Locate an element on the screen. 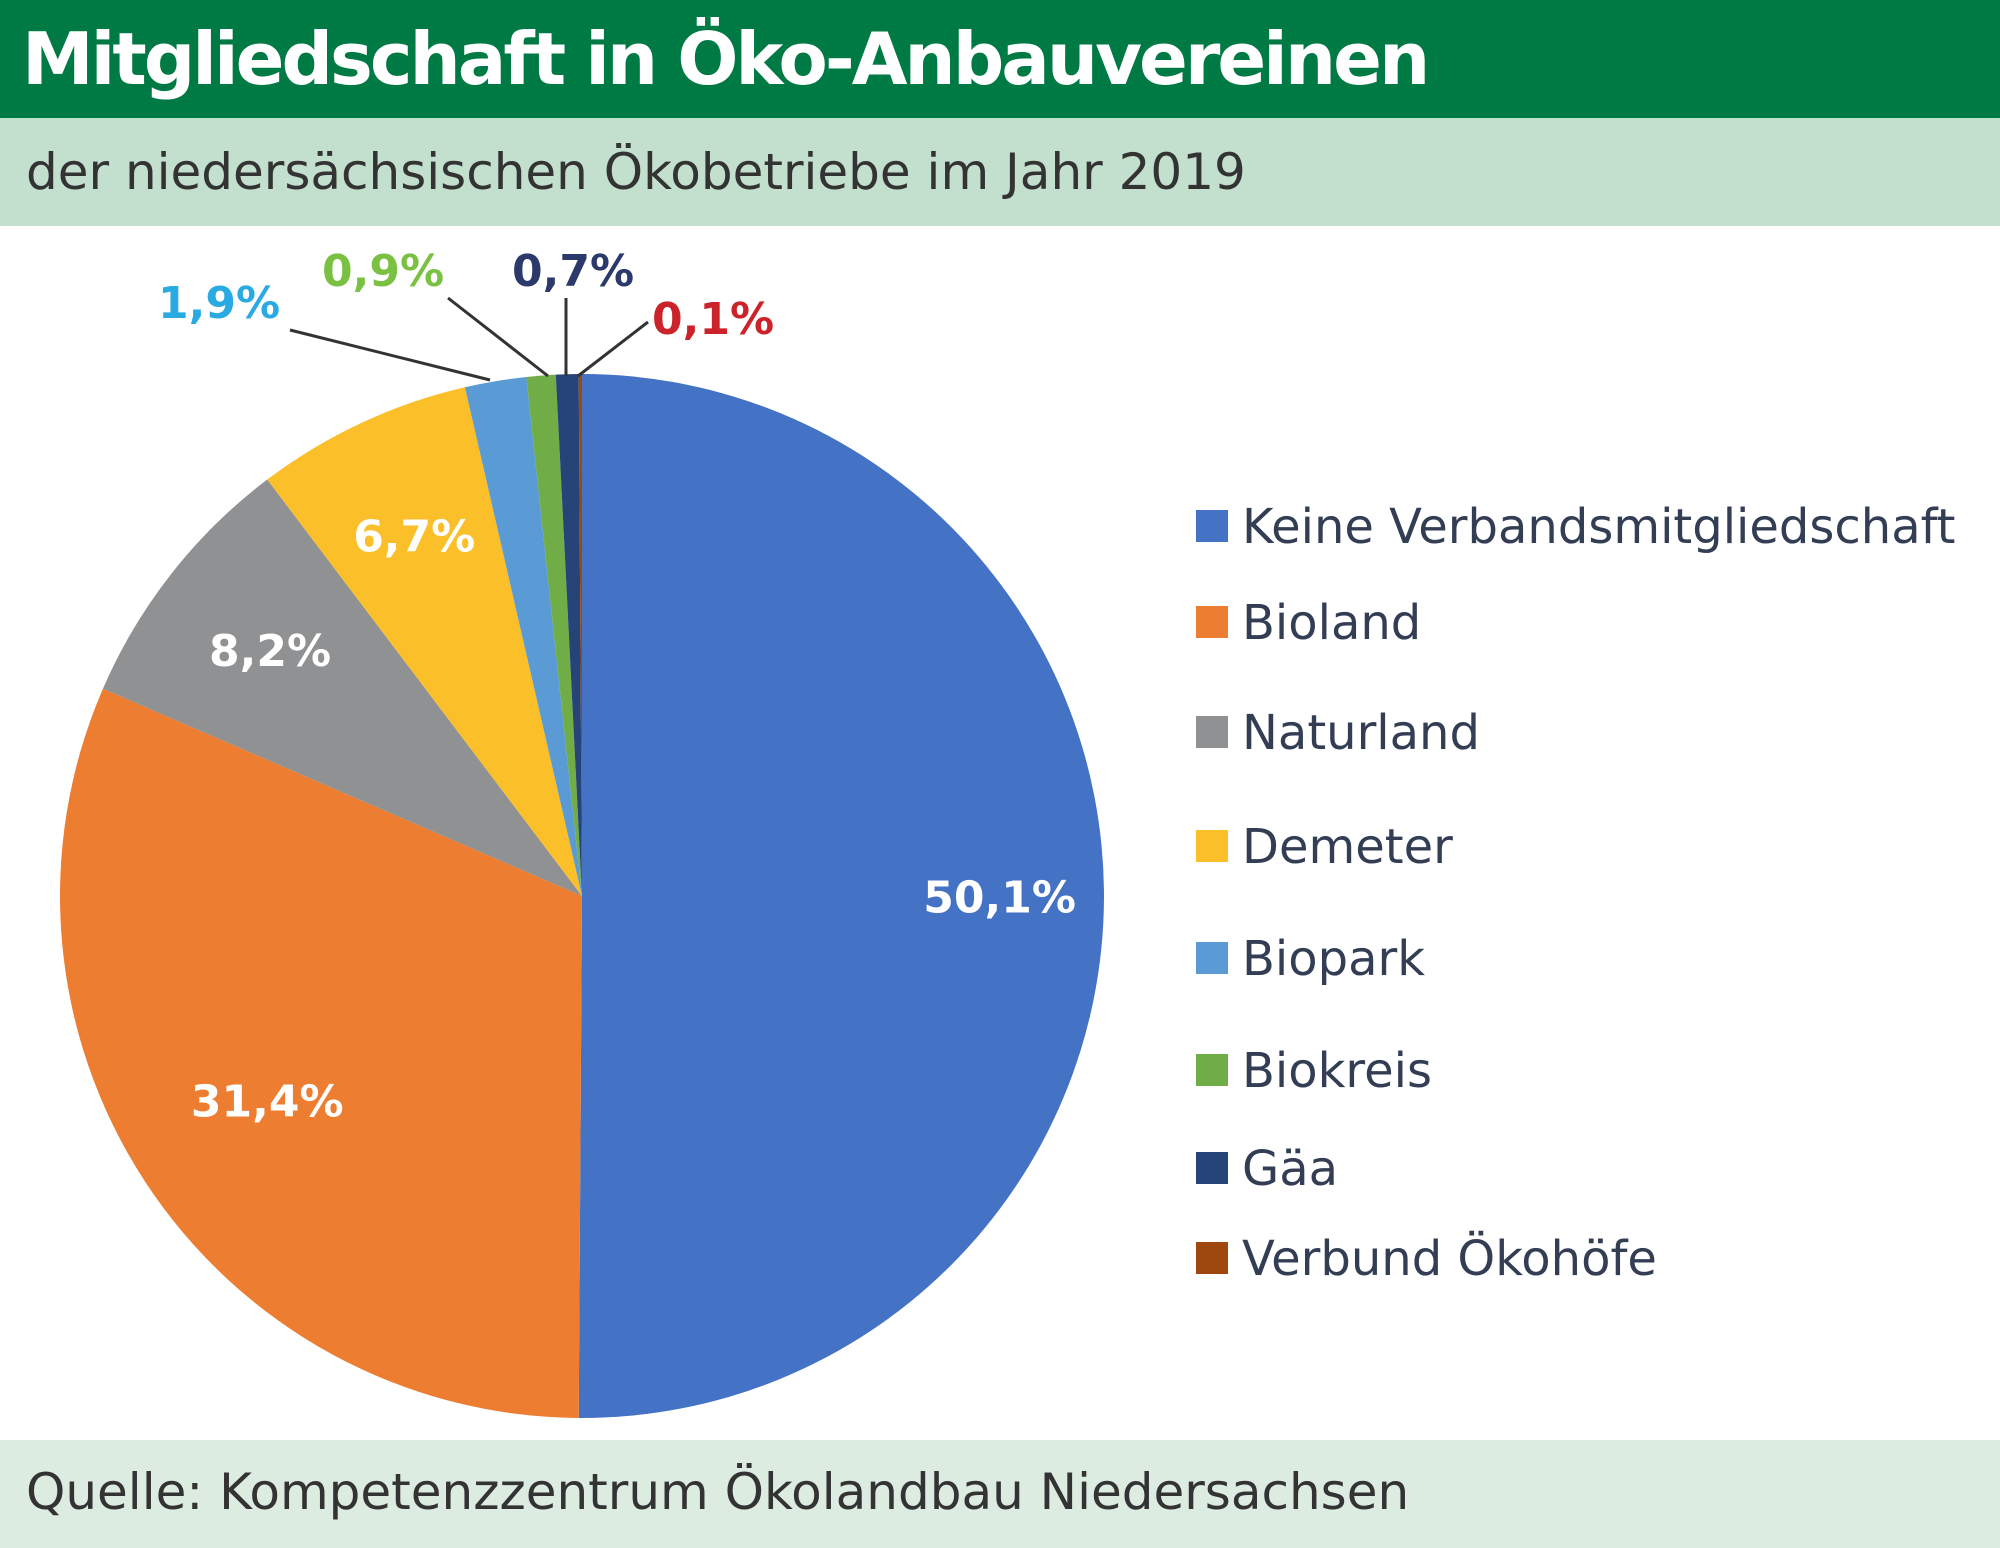 The image size is (2000, 1548). legend-label-bioland: Bioland is located at coordinates (1331, 623).